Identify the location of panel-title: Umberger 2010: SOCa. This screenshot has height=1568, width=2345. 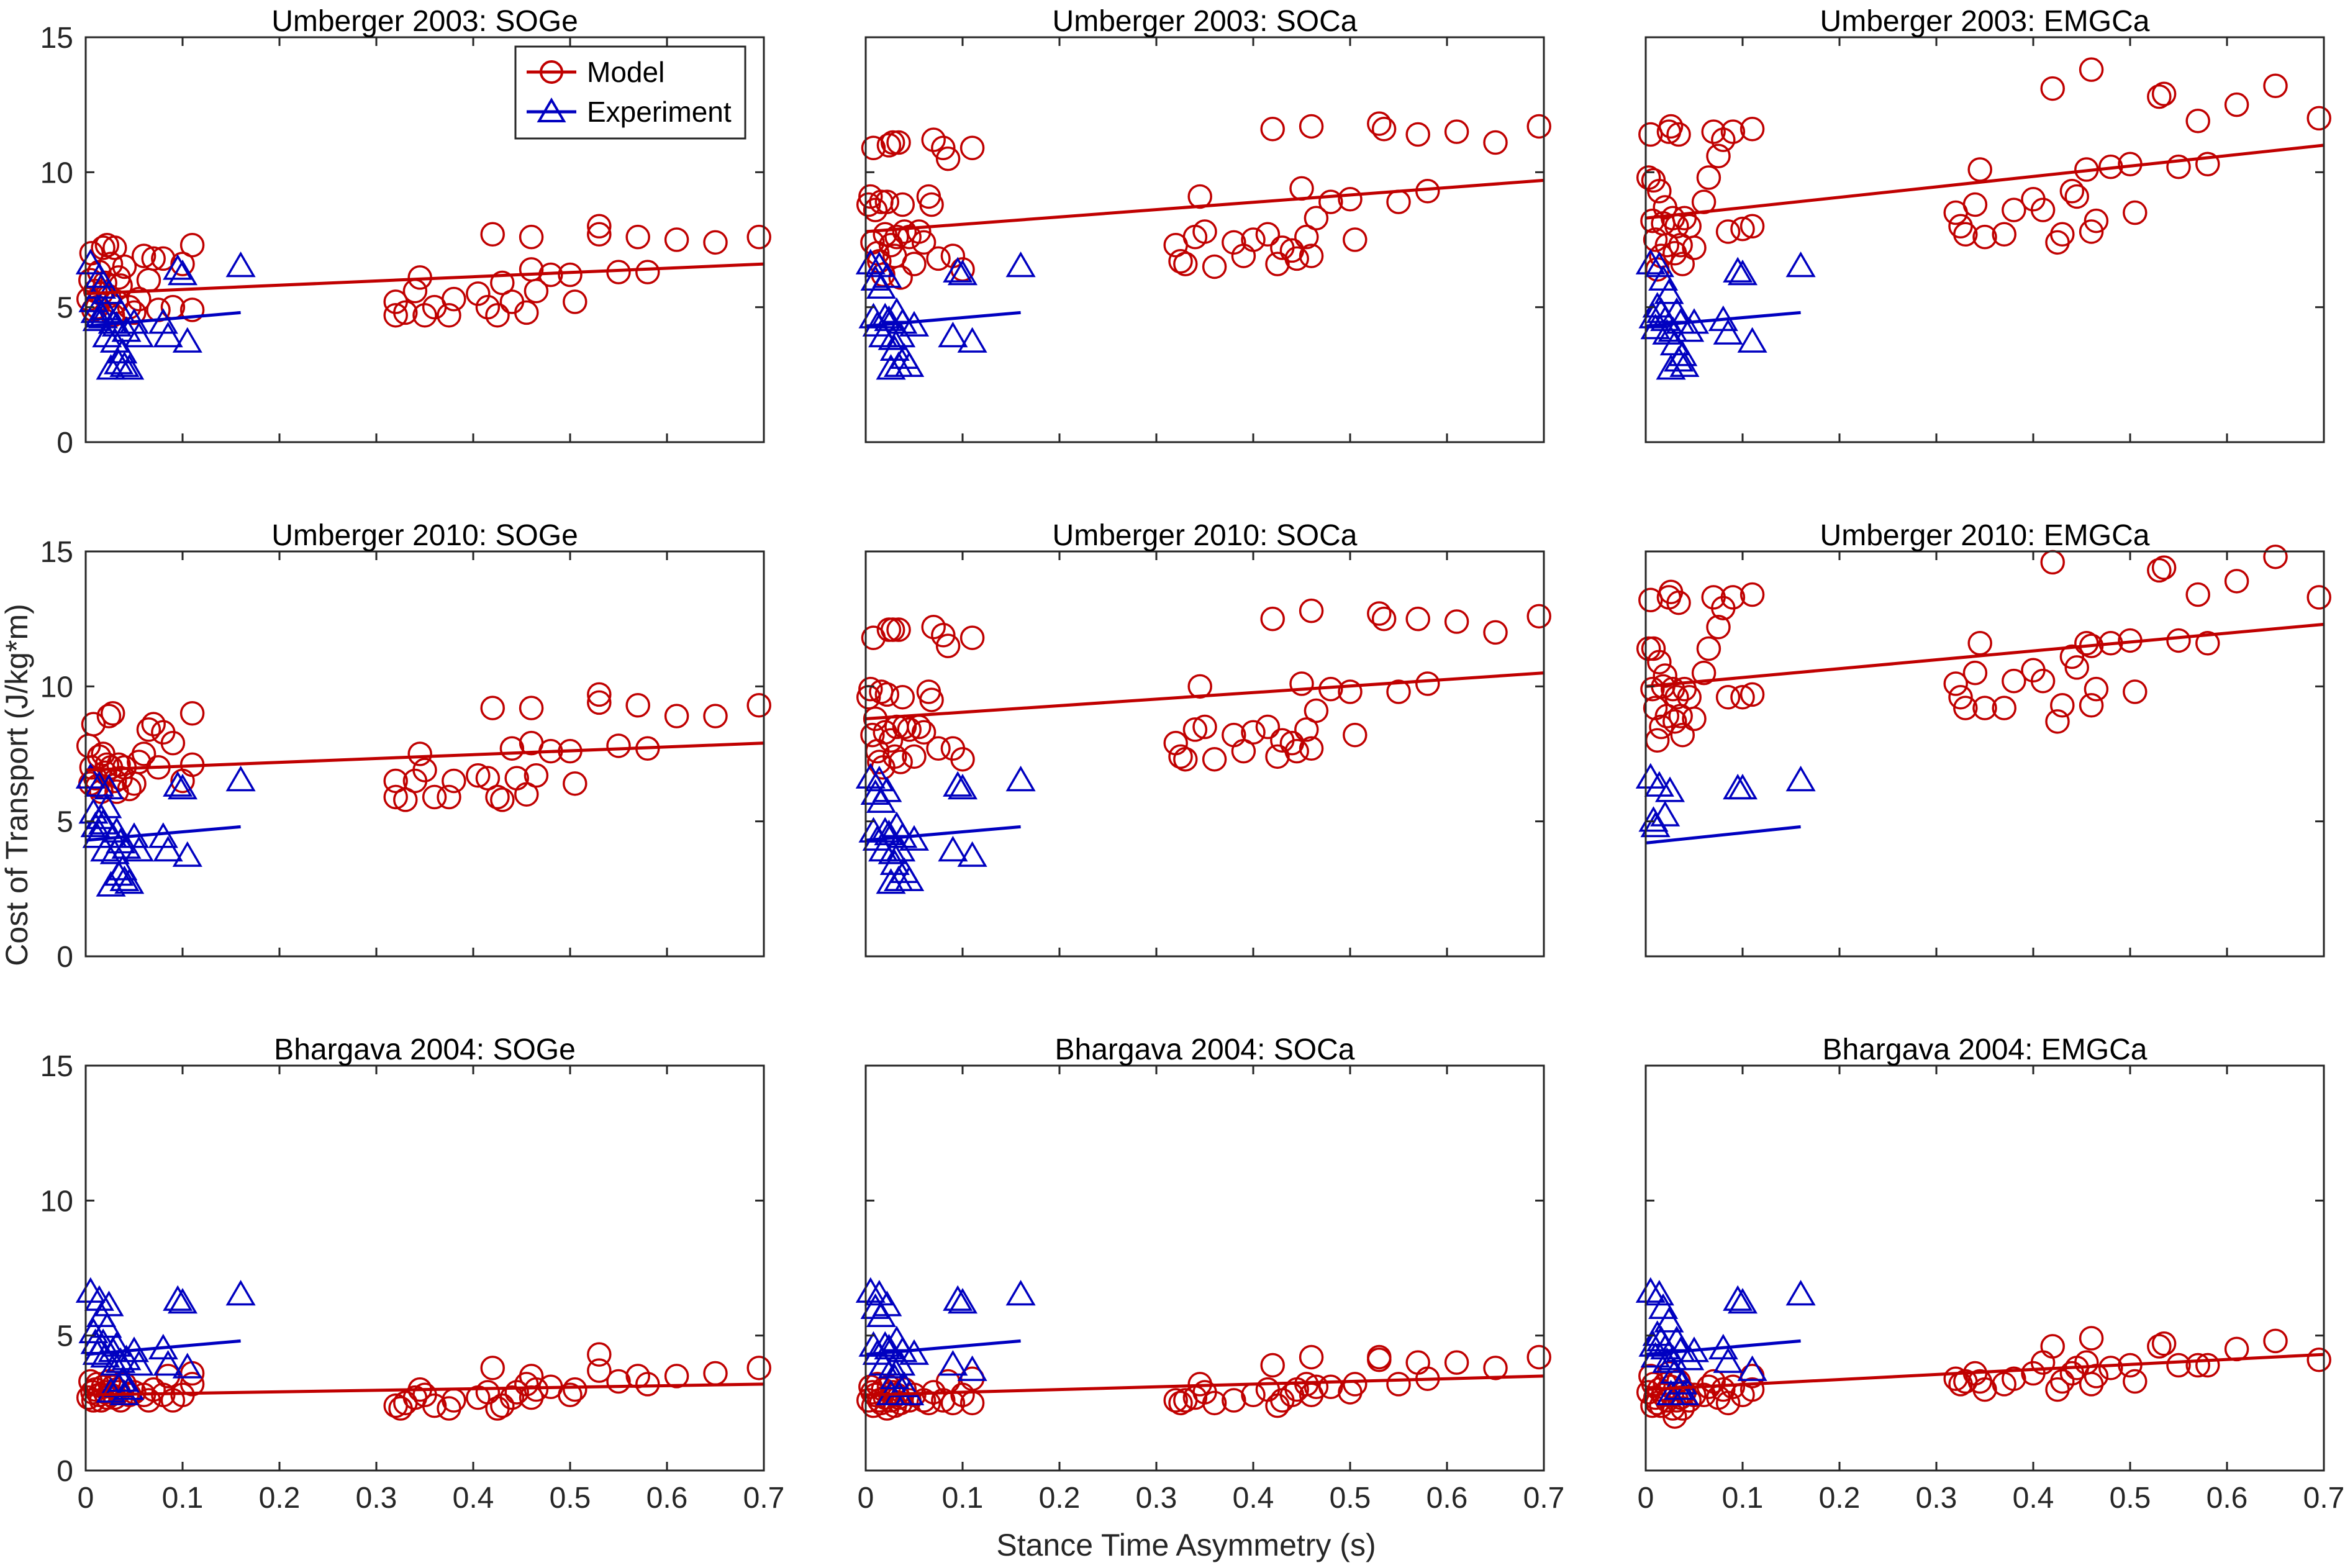
(1205, 535).